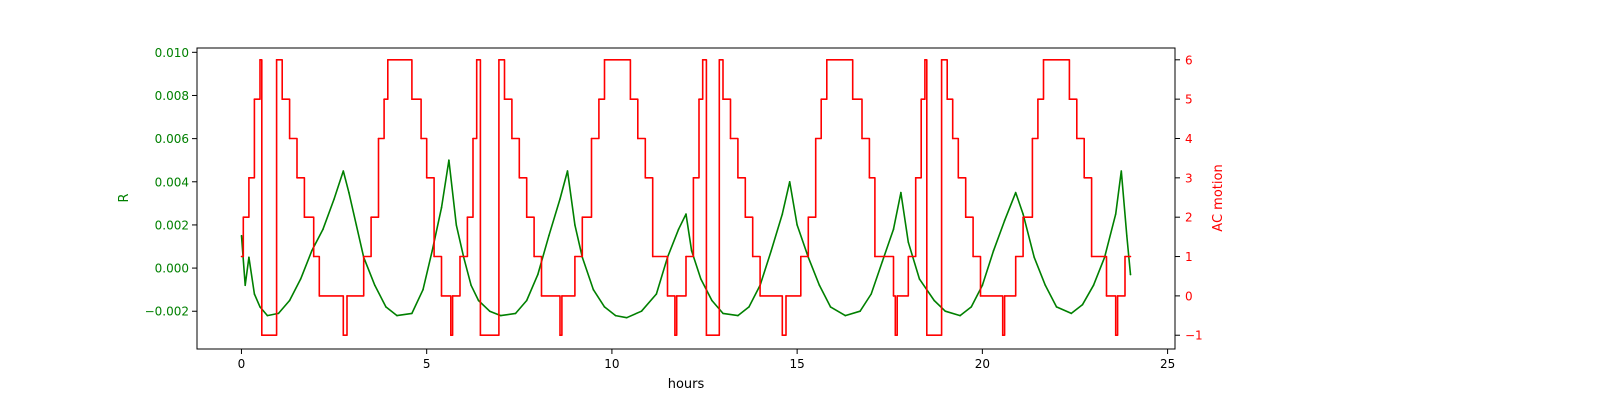  Describe the element at coordinates (124, 197) in the screenshot. I see `left-axis-label: R` at that location.